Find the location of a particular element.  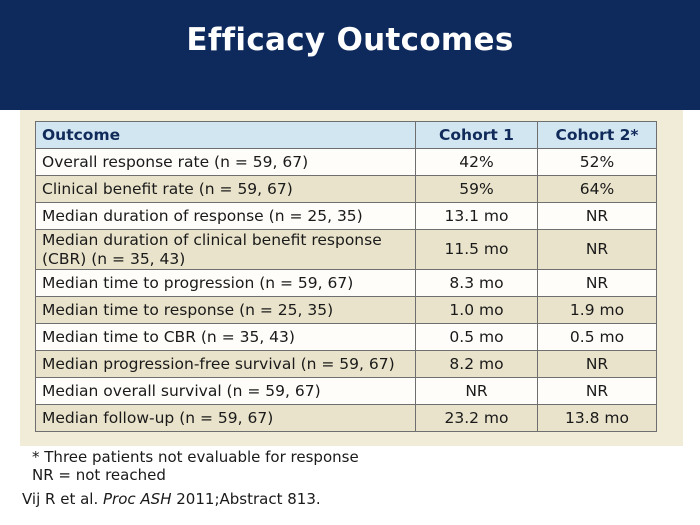

cohort-2-cell: 0.5 mo is located at coordinates (597, 337).